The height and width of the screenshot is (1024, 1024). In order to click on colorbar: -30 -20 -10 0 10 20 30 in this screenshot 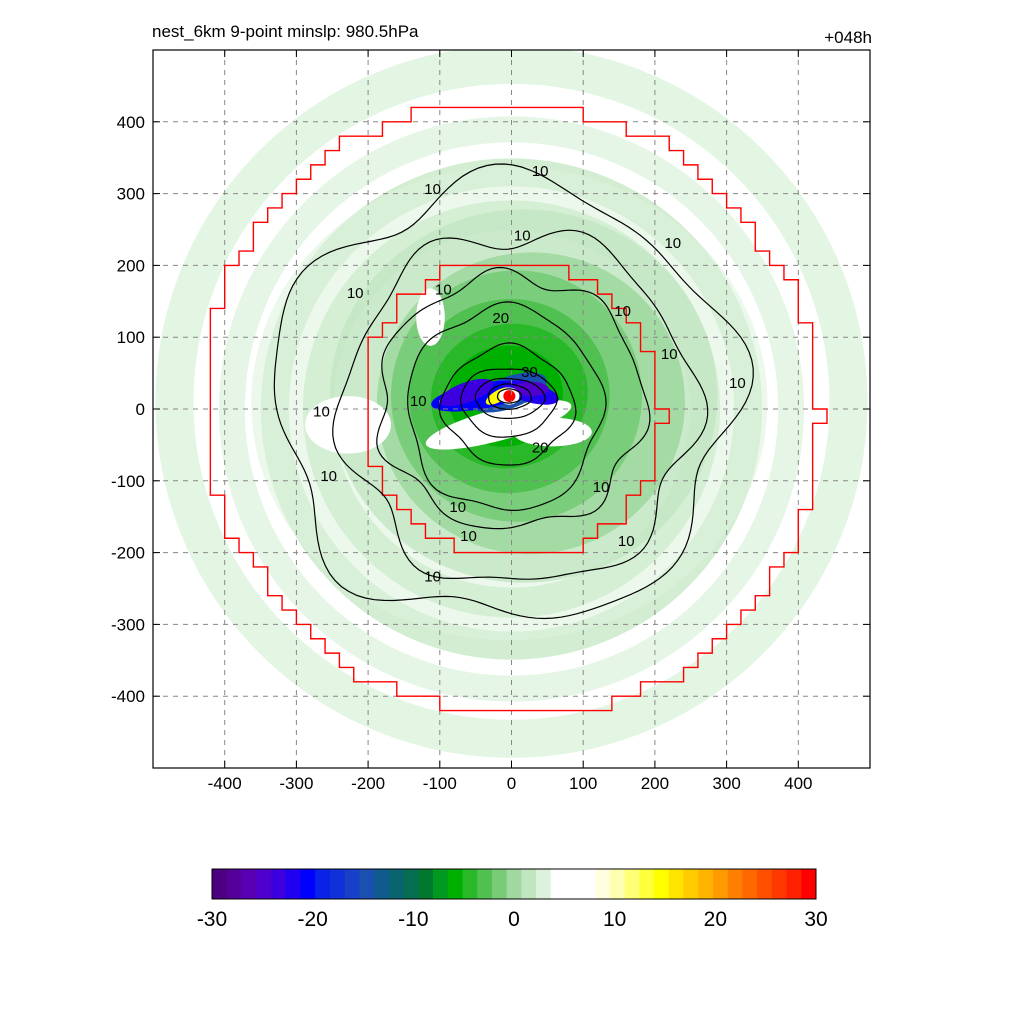, I will do `click(512, 899)`.